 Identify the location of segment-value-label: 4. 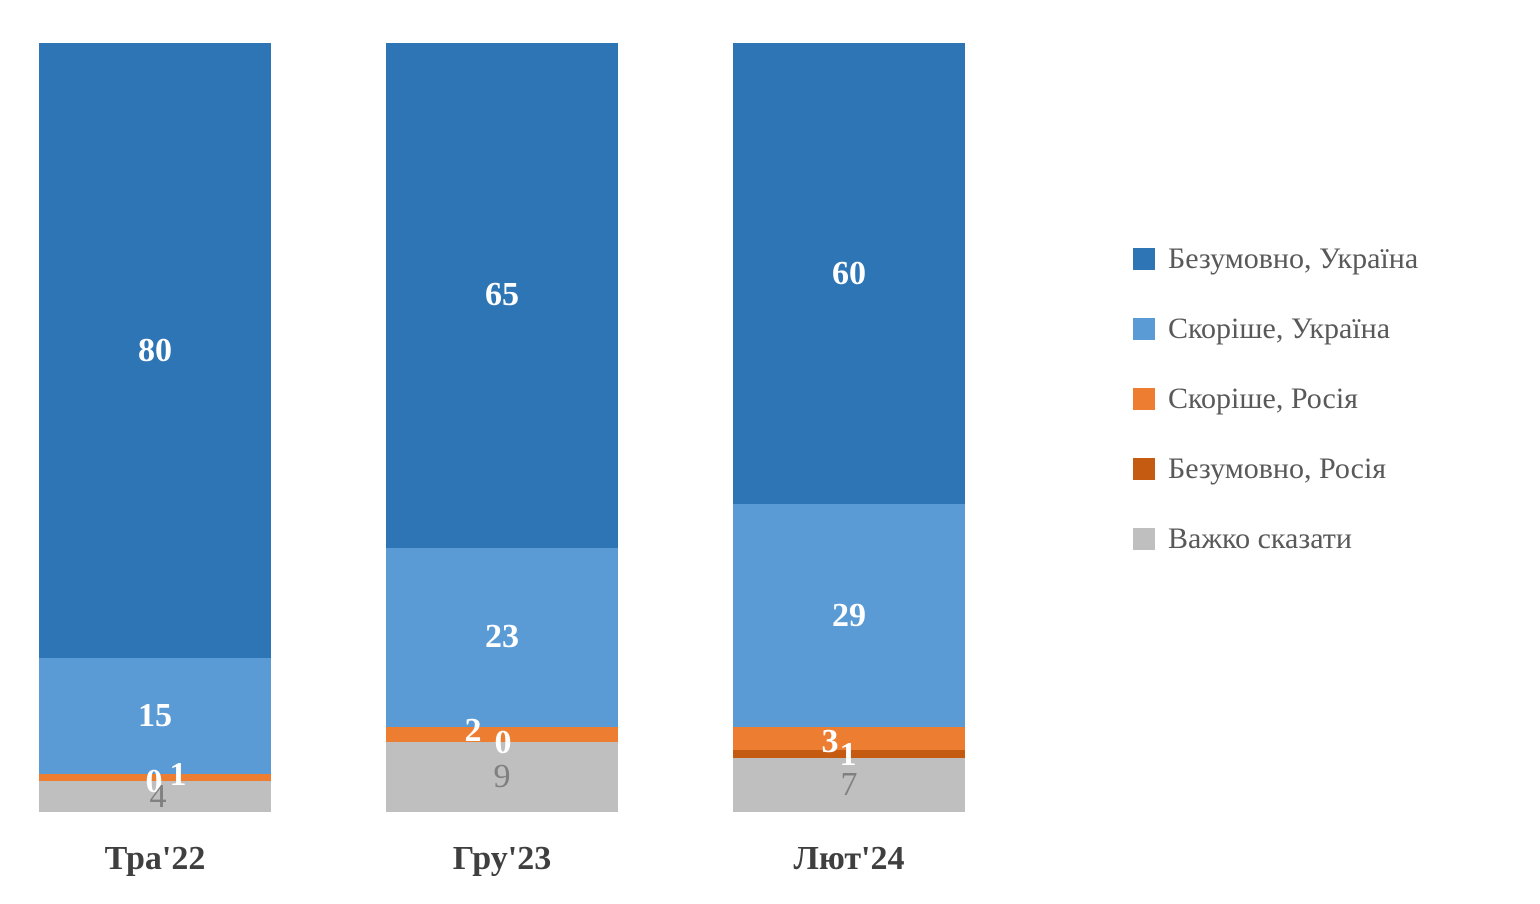
(158, 796).